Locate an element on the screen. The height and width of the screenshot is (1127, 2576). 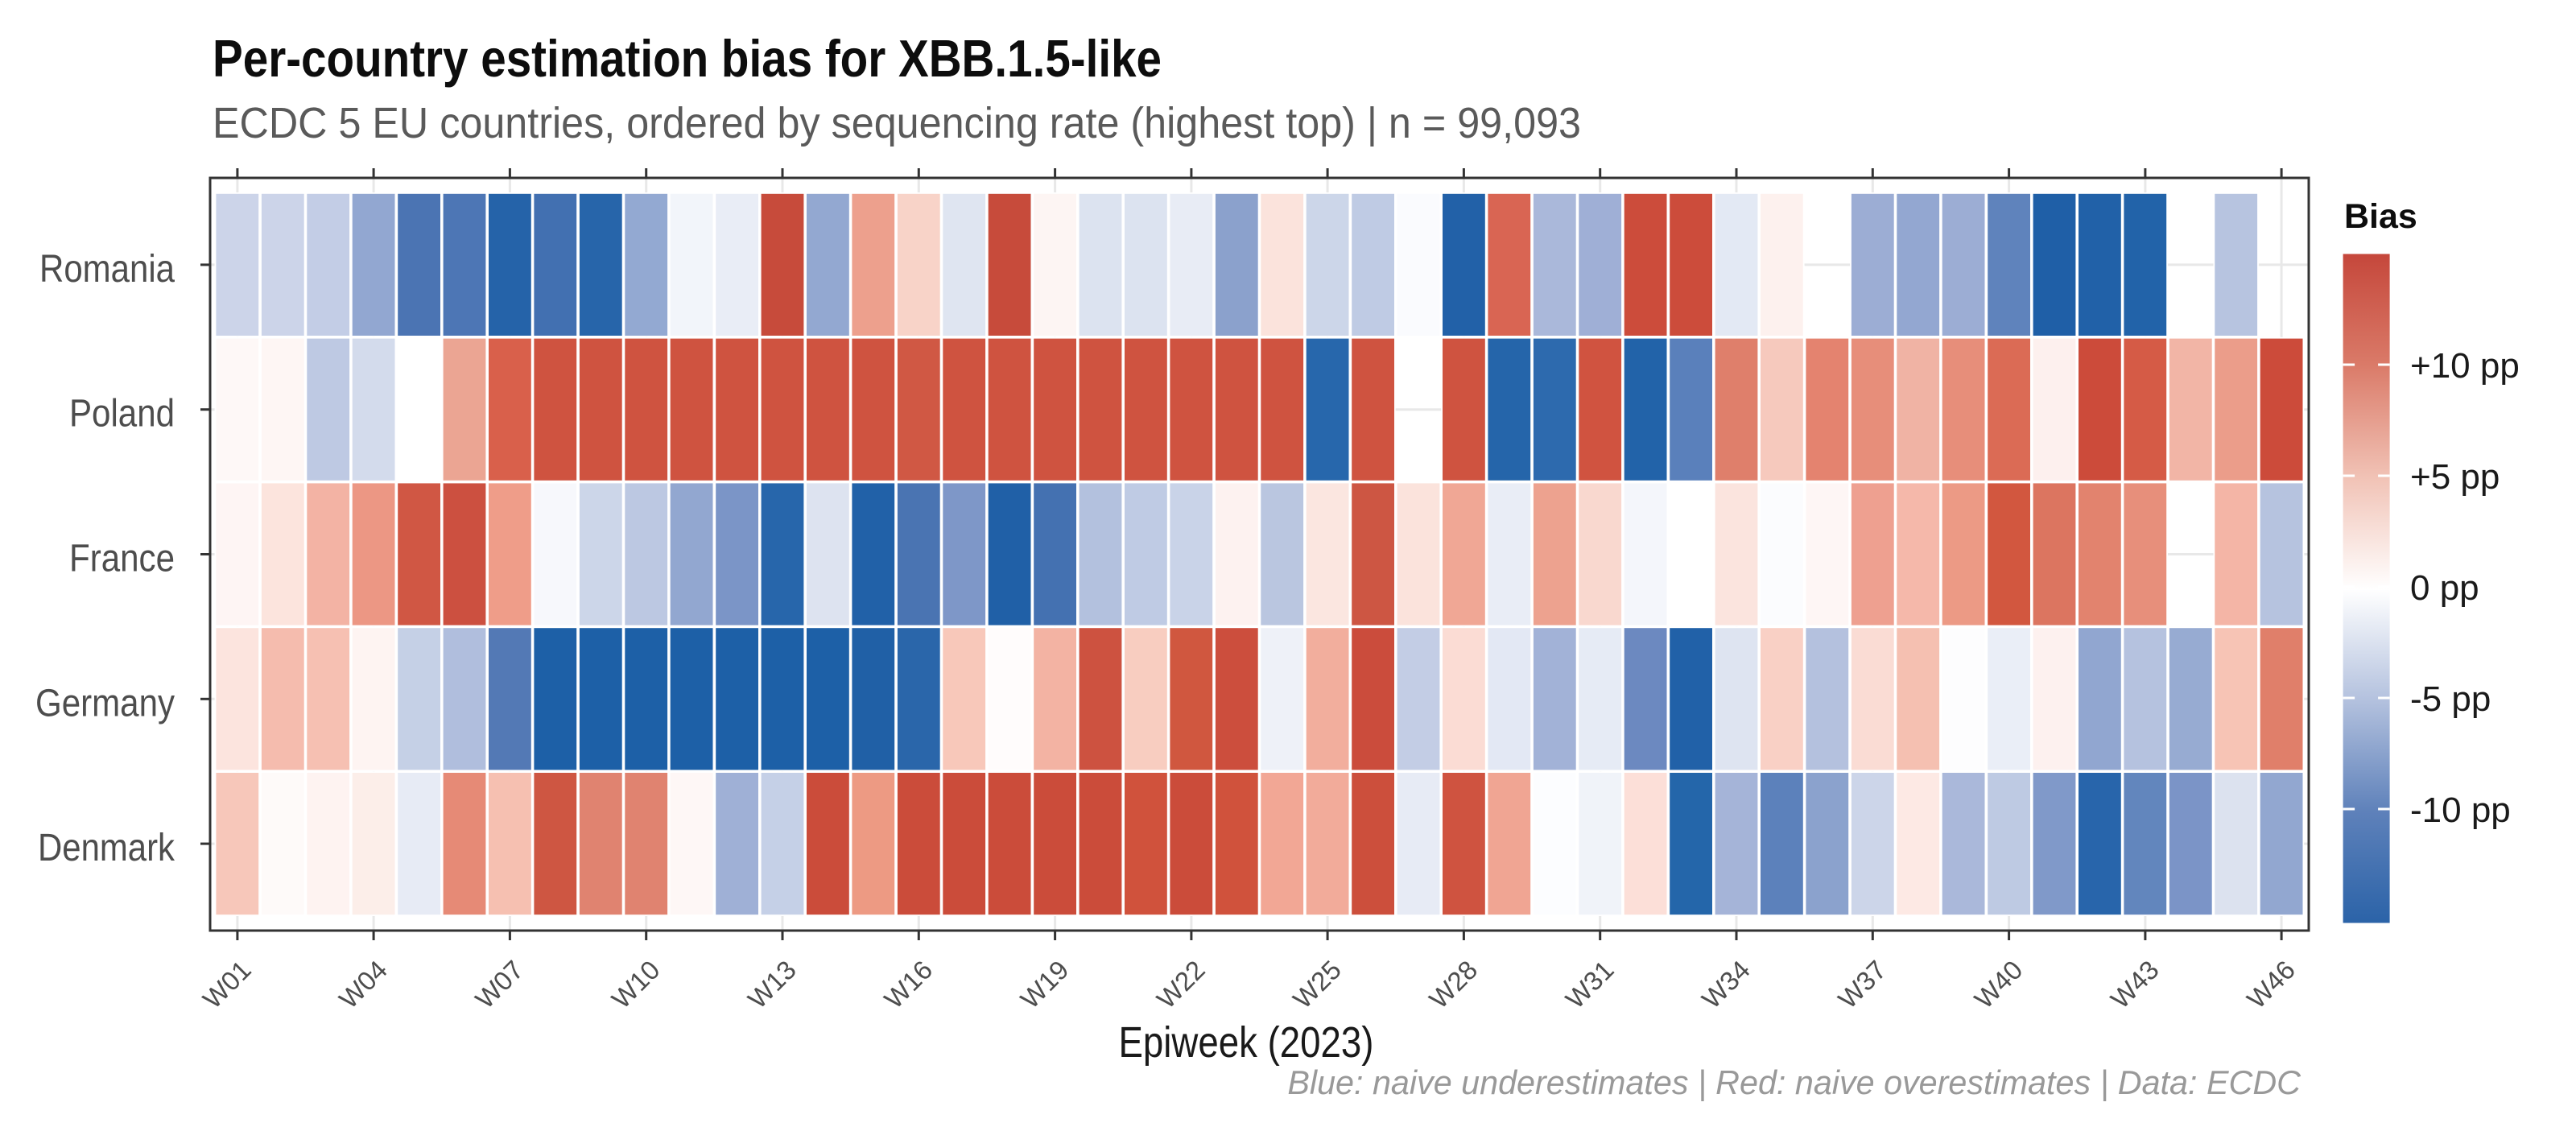
svg-text: 0 pp is located at coordinates (2444, 588).